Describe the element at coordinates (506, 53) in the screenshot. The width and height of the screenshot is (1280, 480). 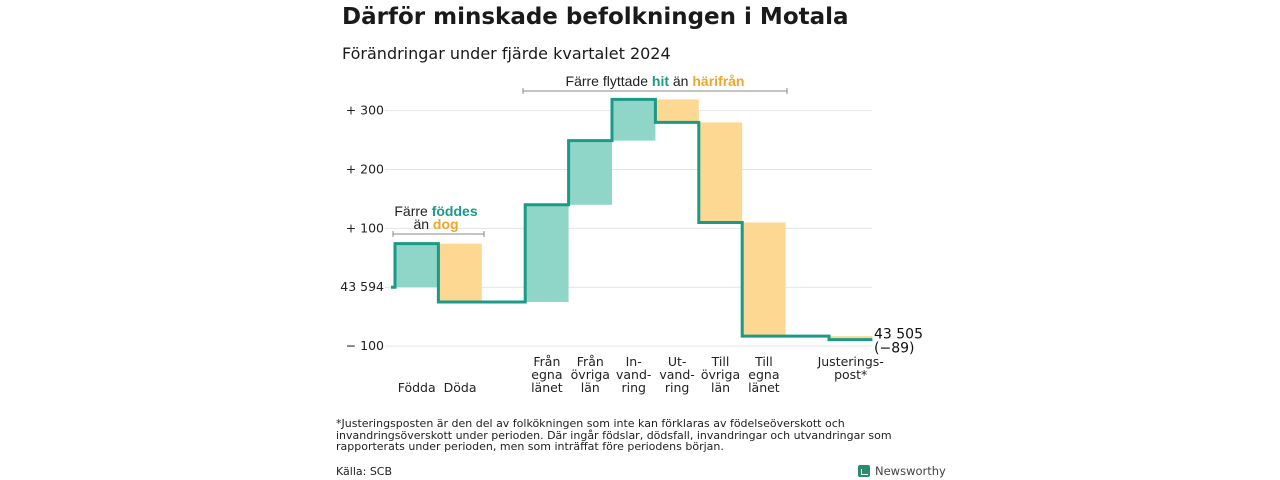
I see `chart-subtitle: Förändringar under fjärde kvartalet 2024` at that location.